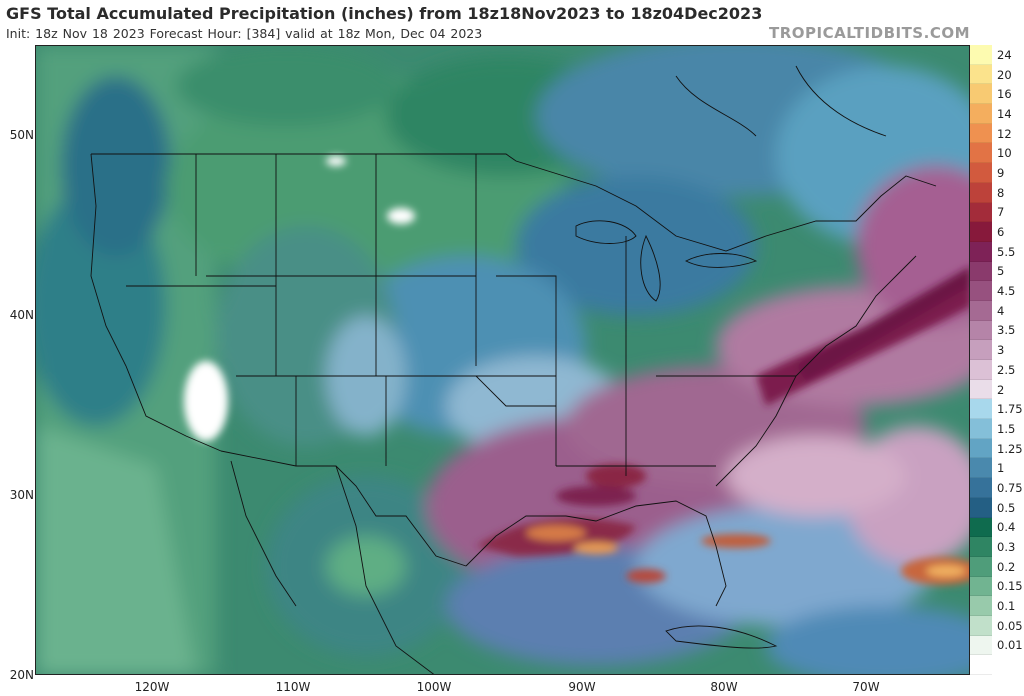 Image resolution: width=1024 pixels, height=696 pixels. What do you see at coordinates (1006, 547) in the screenshot?
I see `legend-label: 0.3` at bounding box center [1006, 547].